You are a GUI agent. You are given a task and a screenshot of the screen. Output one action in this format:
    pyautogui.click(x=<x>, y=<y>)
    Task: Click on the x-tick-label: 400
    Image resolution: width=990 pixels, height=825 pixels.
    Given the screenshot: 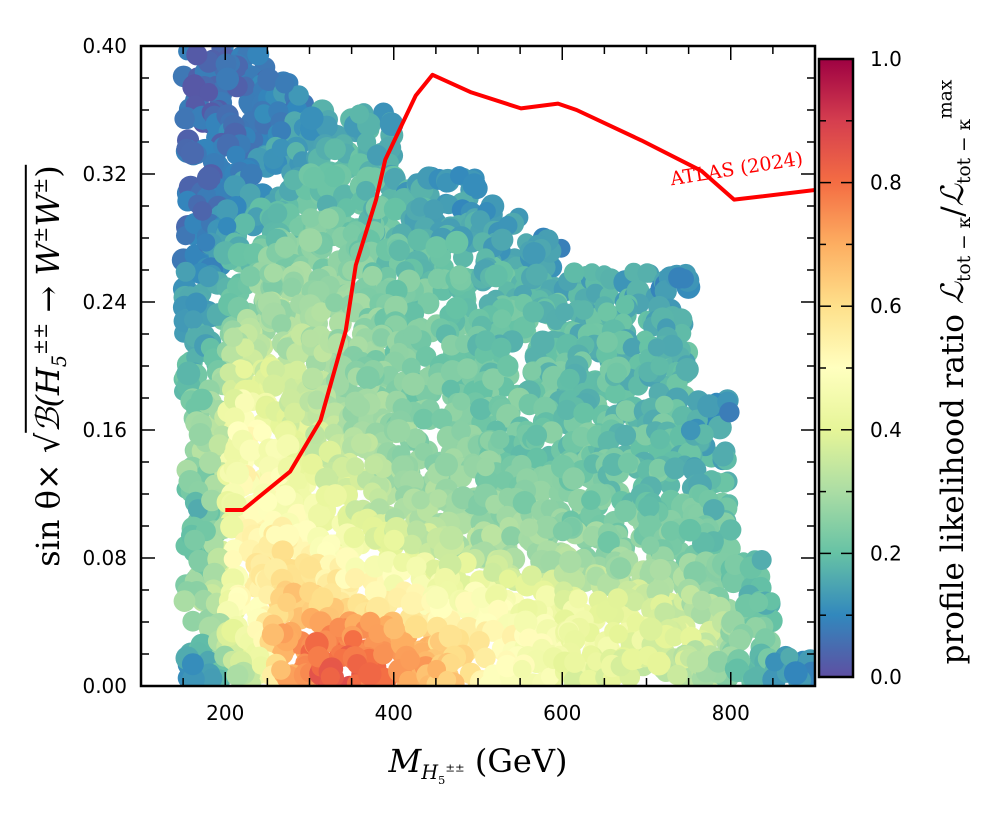 What is the action you would take?
    pyautogui.click(x=394, y=713)
    